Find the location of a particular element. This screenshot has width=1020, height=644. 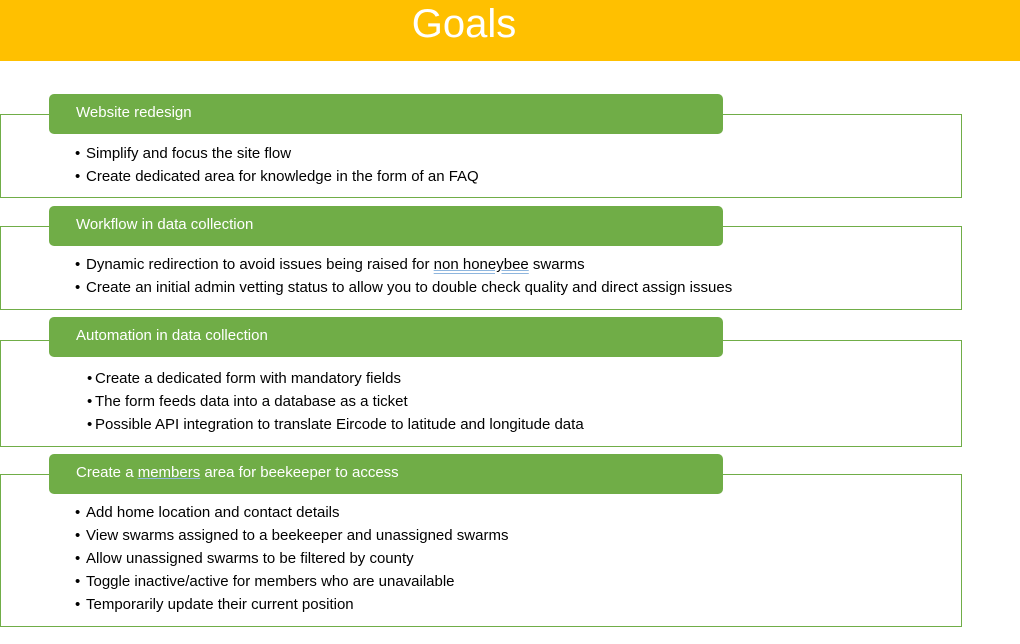

section-heading-website-redesign: Website redesign is located at coordinates (386, 114).